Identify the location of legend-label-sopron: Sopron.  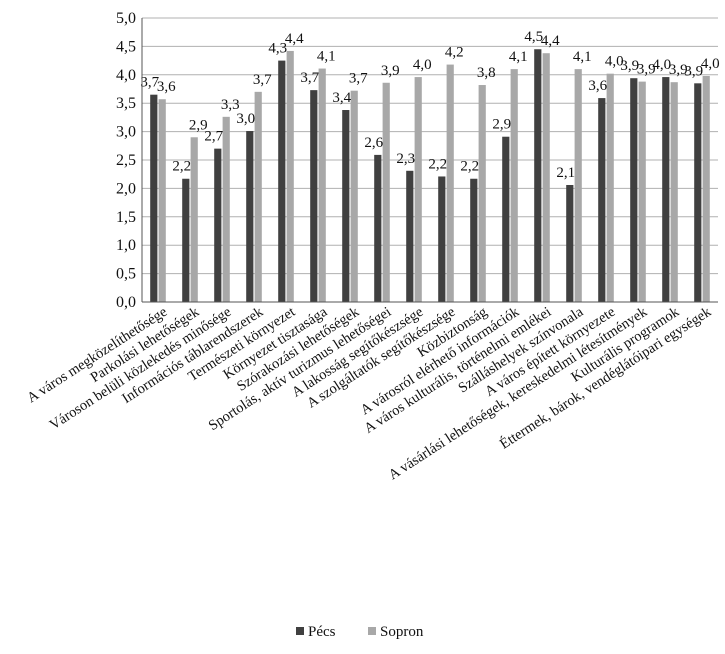
(402, 632).